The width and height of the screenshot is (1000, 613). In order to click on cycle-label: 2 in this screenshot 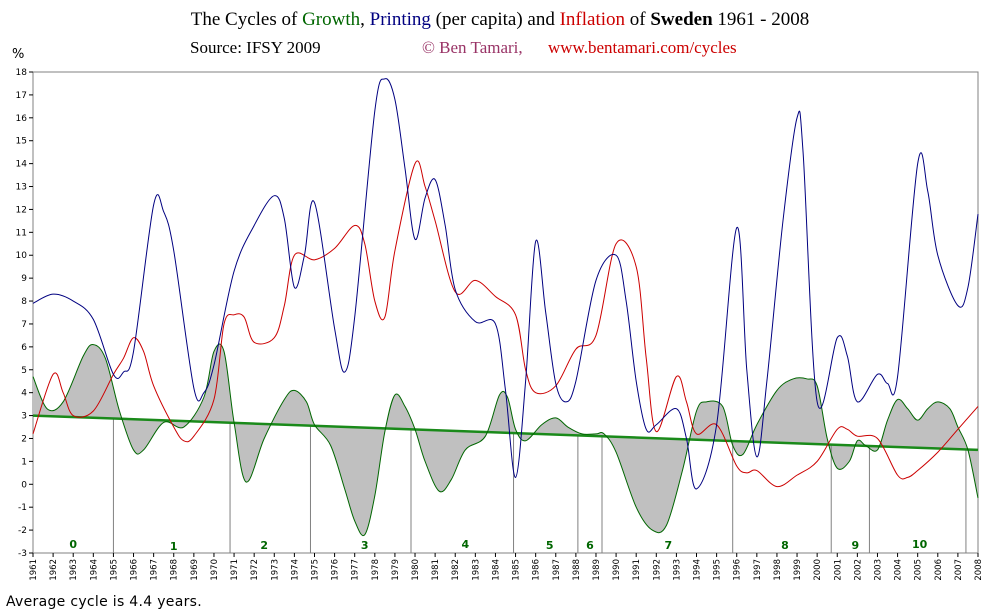, I will do `click(264, 545)`.